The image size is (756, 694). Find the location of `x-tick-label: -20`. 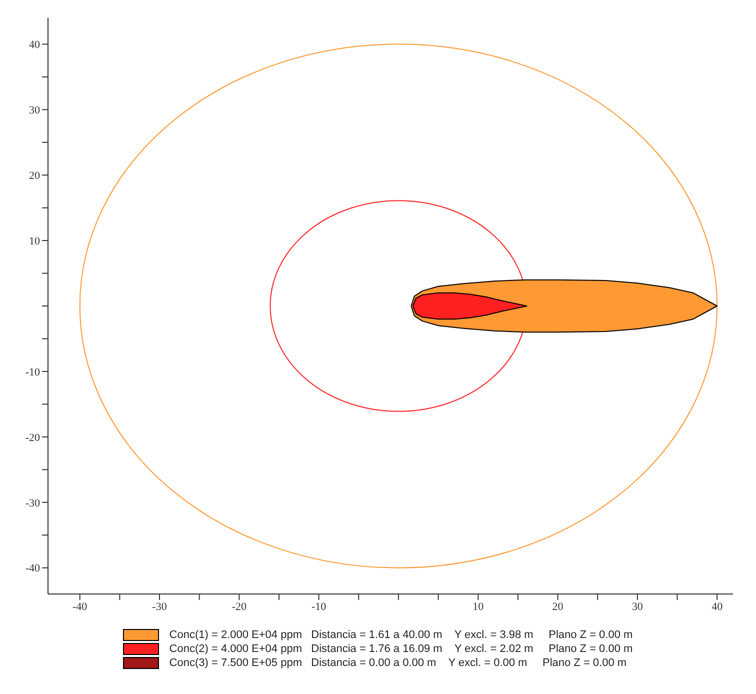

x-tick-label: -20 is located at coordinates (239, 606).